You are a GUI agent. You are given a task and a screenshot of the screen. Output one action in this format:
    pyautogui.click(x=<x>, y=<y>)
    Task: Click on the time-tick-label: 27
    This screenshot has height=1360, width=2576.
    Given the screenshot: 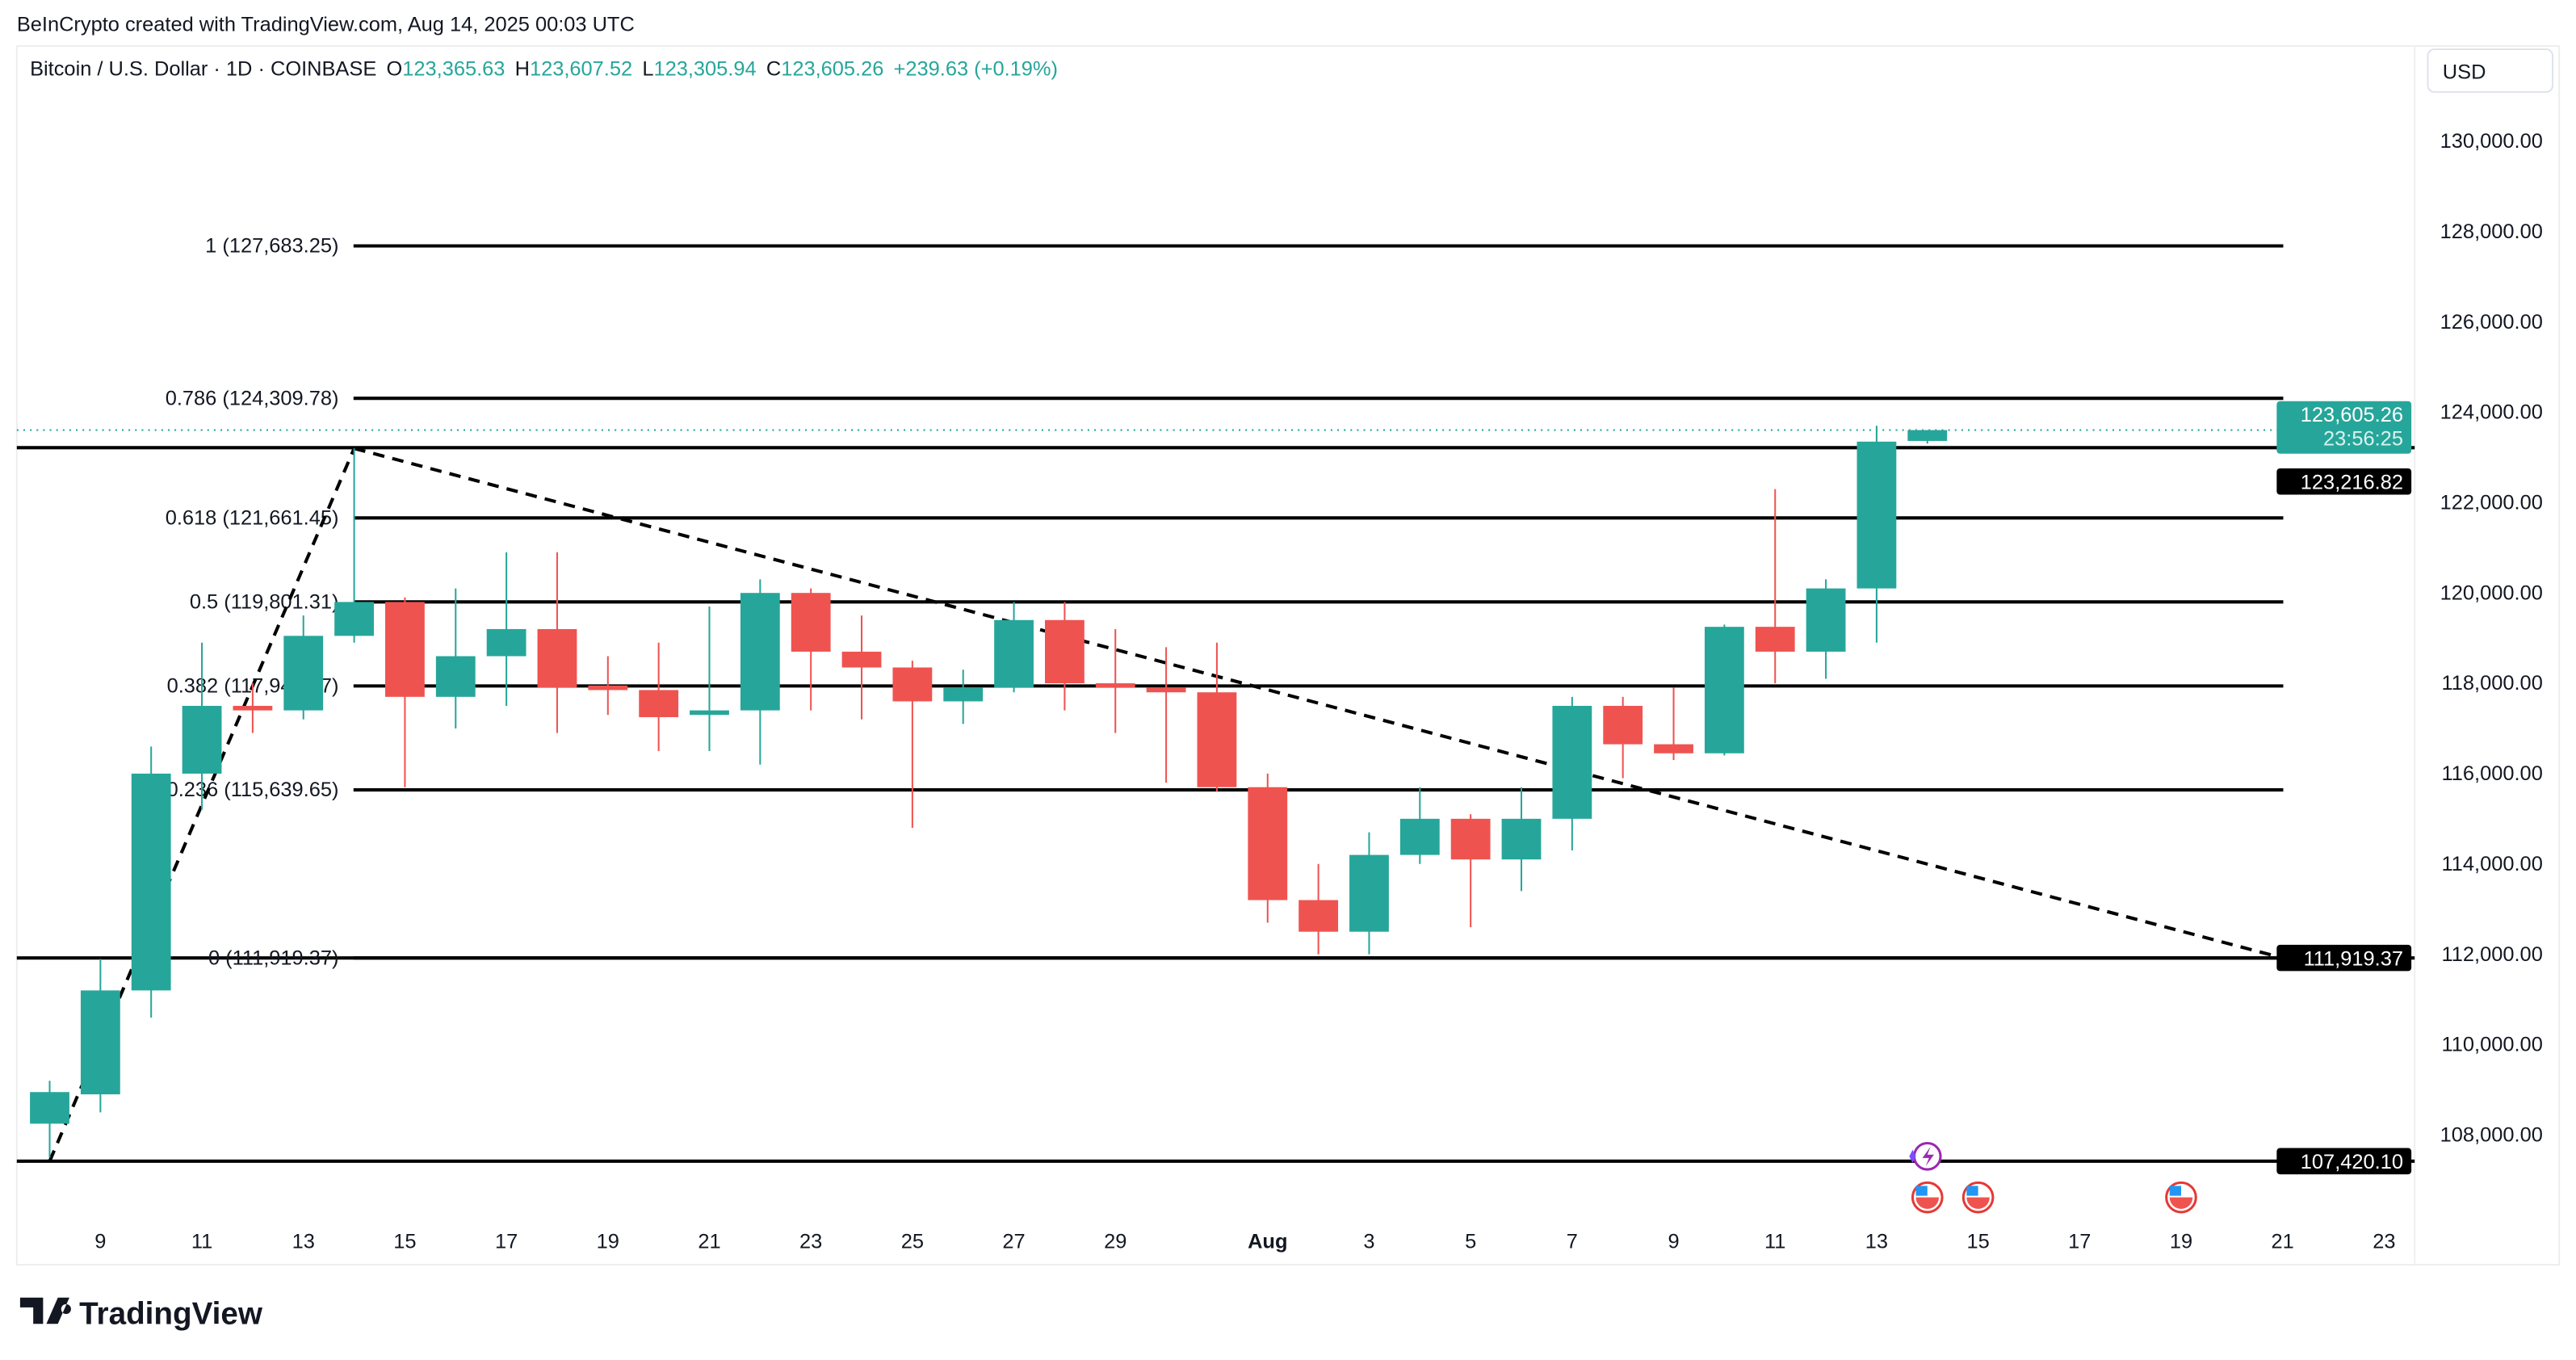 What is the action you would take?
    pyautogui.click(x=1014, y=1242)
    